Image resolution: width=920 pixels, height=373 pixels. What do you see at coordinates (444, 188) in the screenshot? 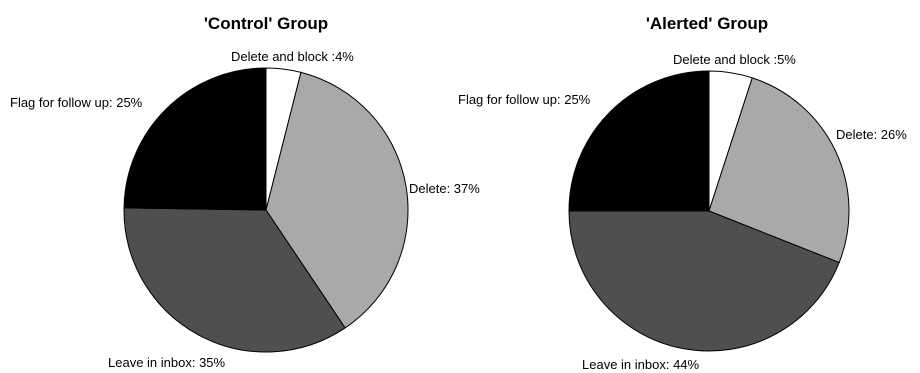
I see `slice-label-delete: Delete: 37%` at bounding box center [444, 188].